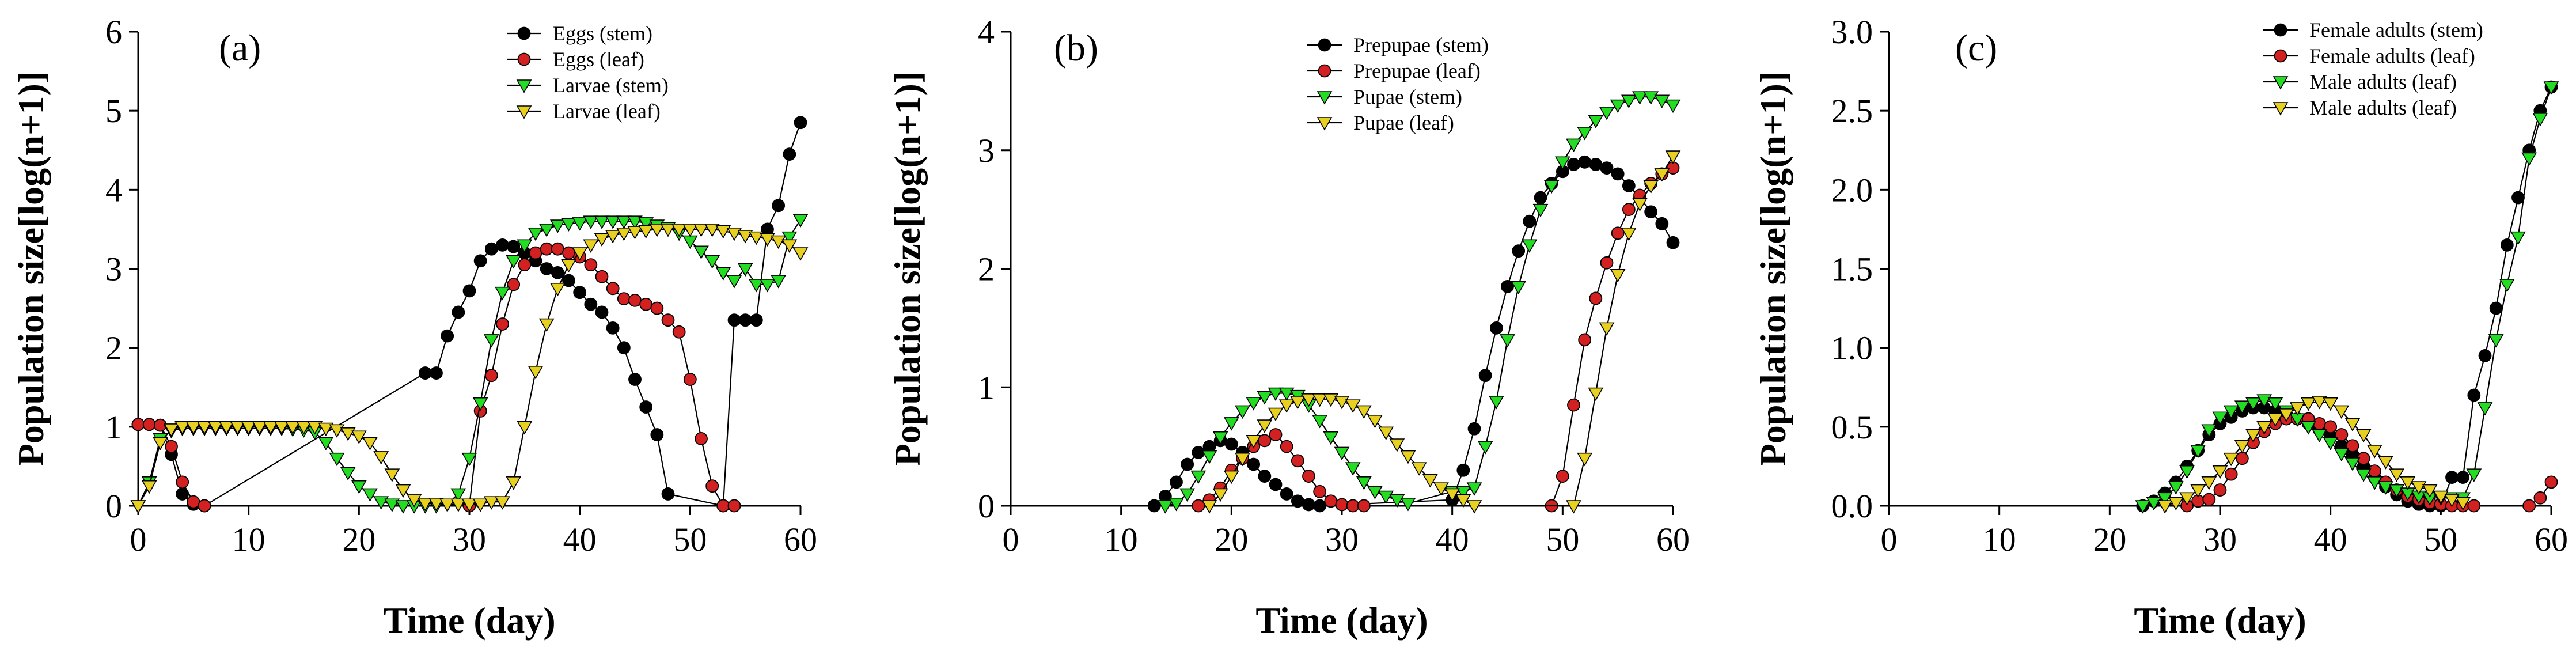 The image size is (2576, 655). Describe the element at coordinates (598, 59) in the screenshot. I see `legend-label: Eggs (leaf)` at that location.